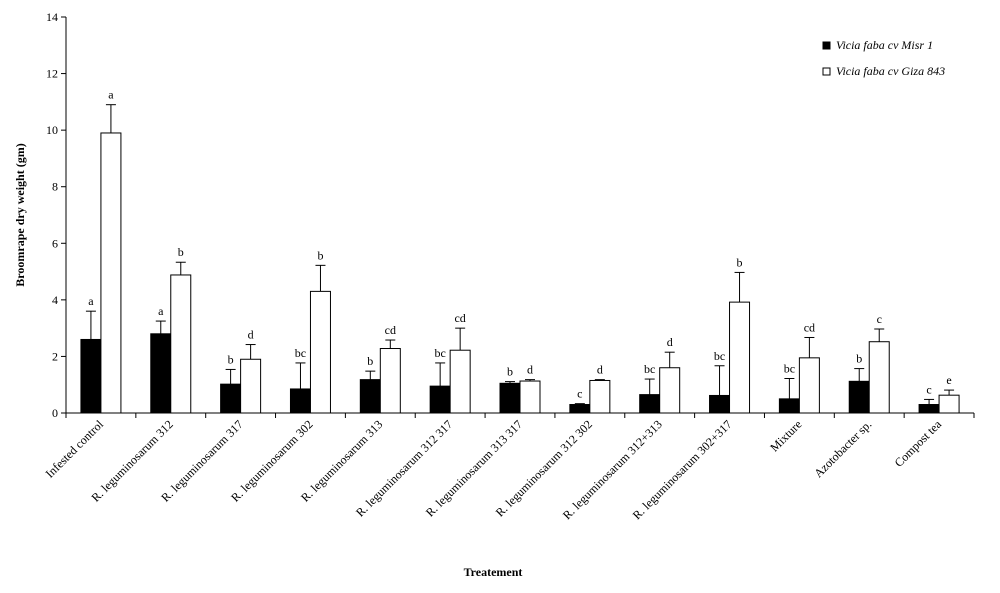  What do you see at coordinates (75, 449) in the screenshot?
I see `x-tick-label: Infested control` at bounding box center [75, 449].